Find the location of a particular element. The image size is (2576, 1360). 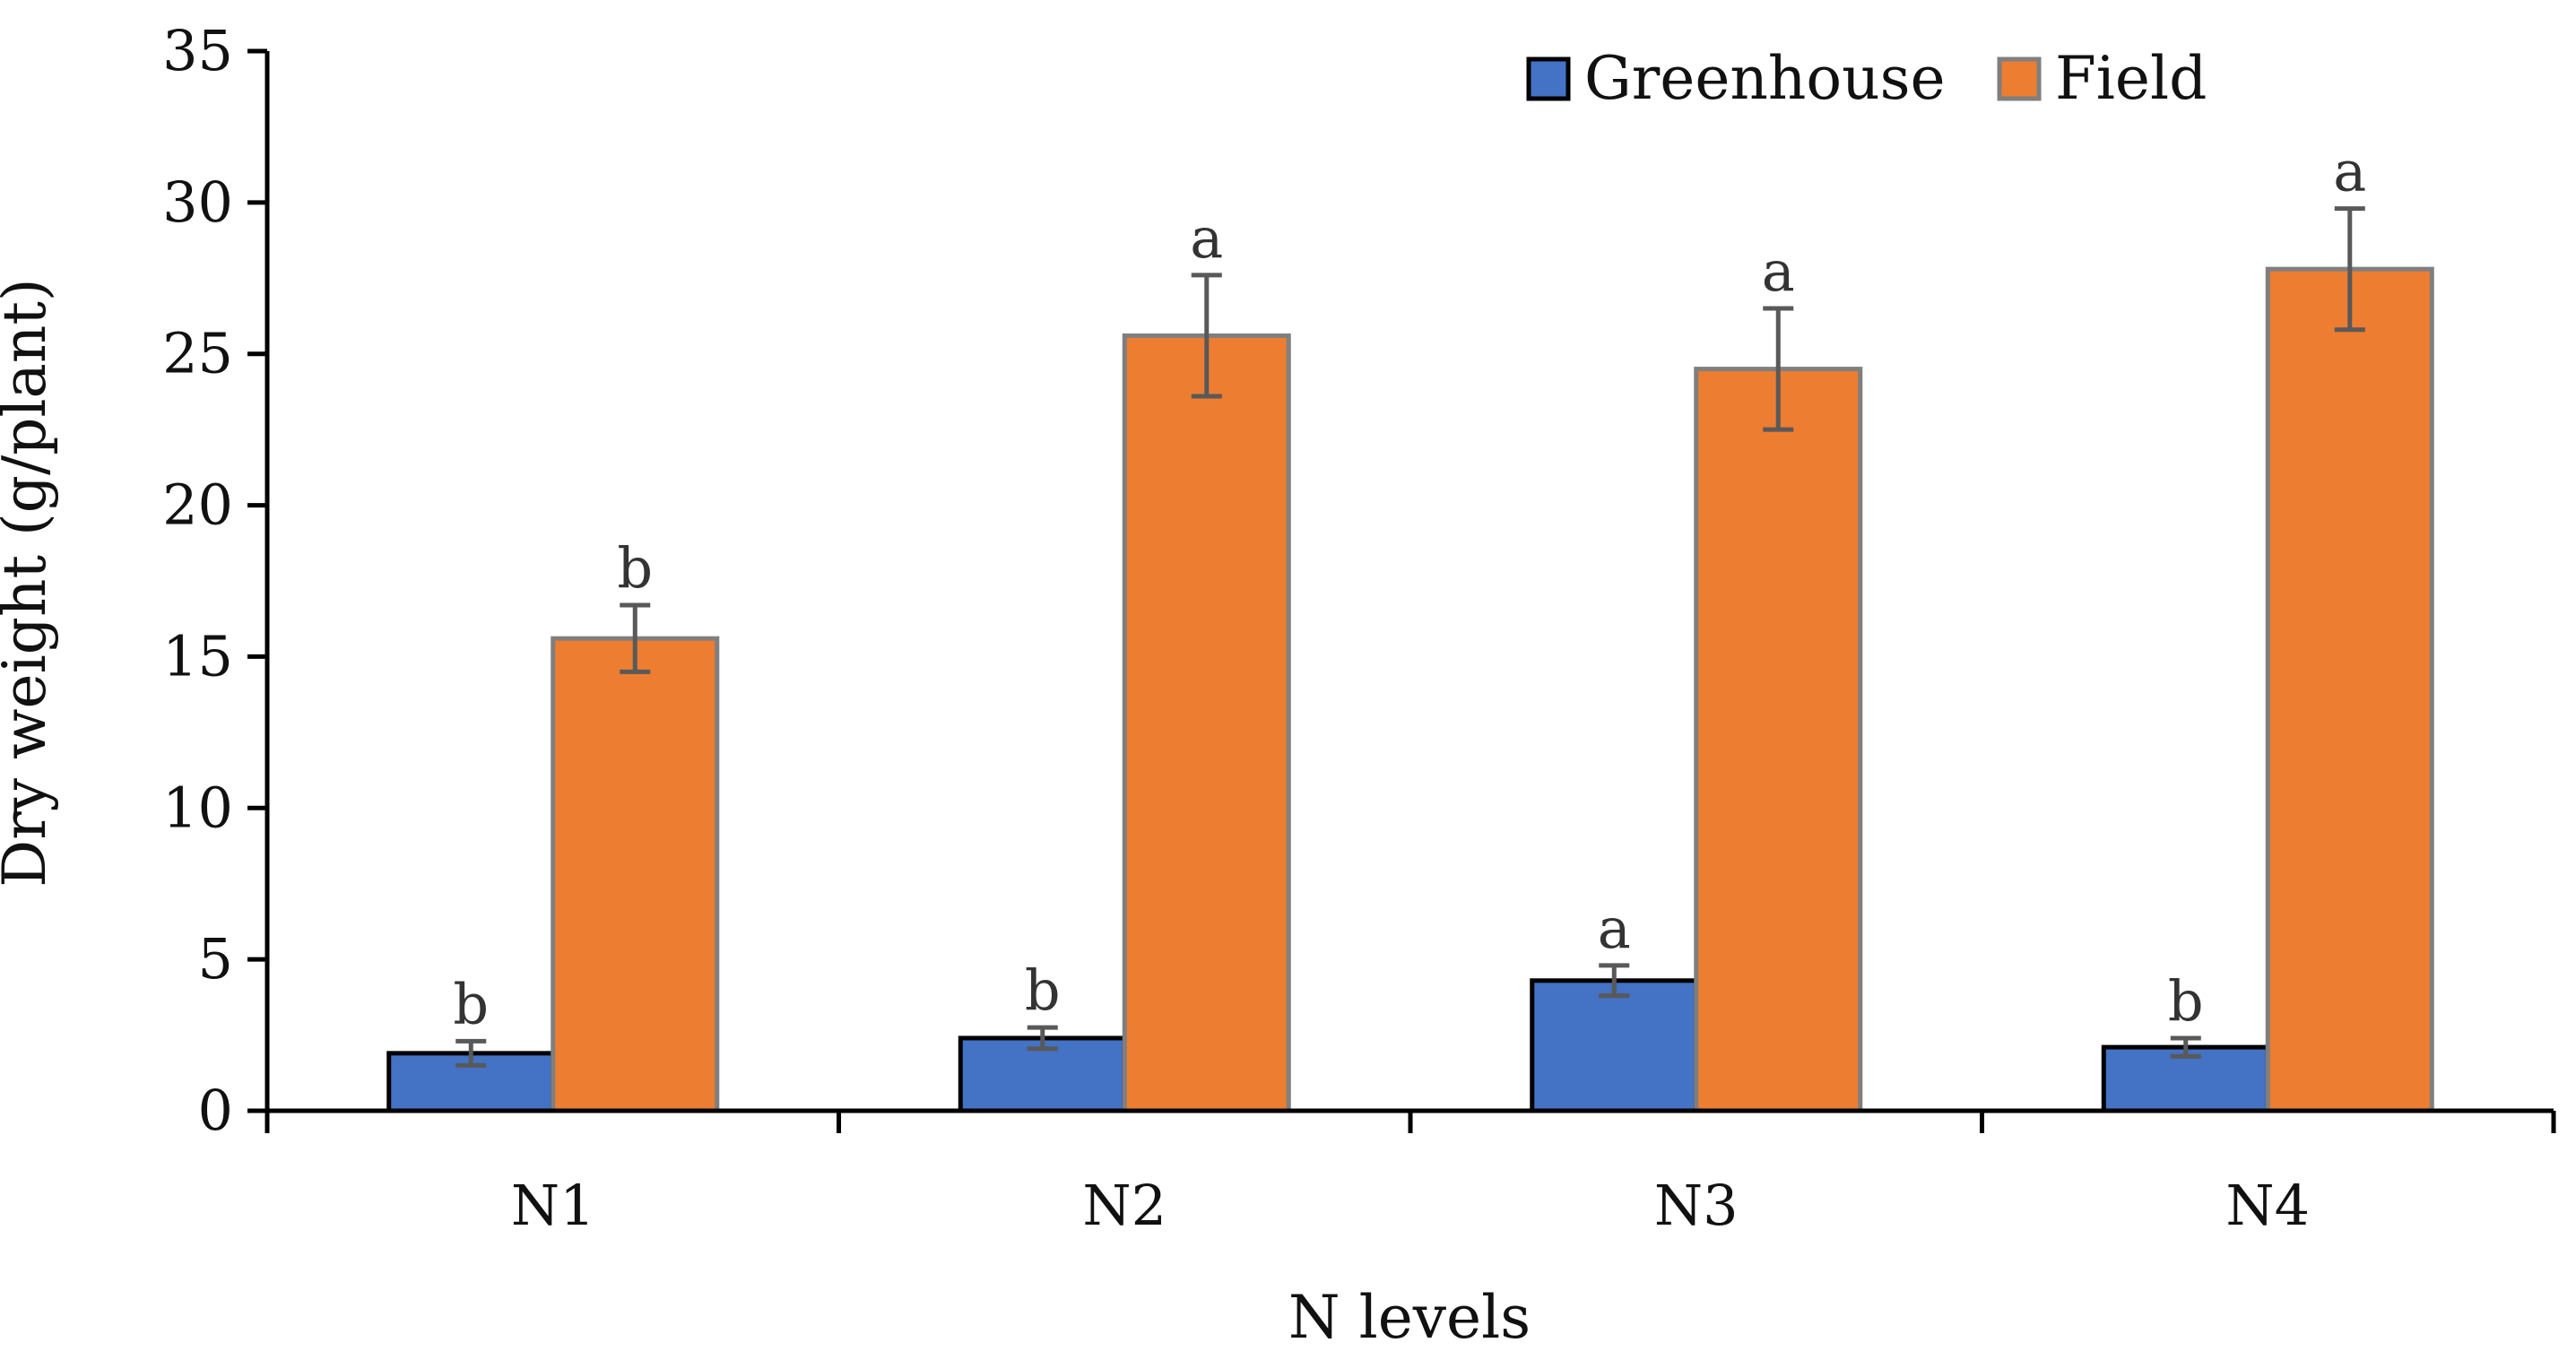

significance-label-greenhouse-n2: b is located at coordinates (1043, 990).